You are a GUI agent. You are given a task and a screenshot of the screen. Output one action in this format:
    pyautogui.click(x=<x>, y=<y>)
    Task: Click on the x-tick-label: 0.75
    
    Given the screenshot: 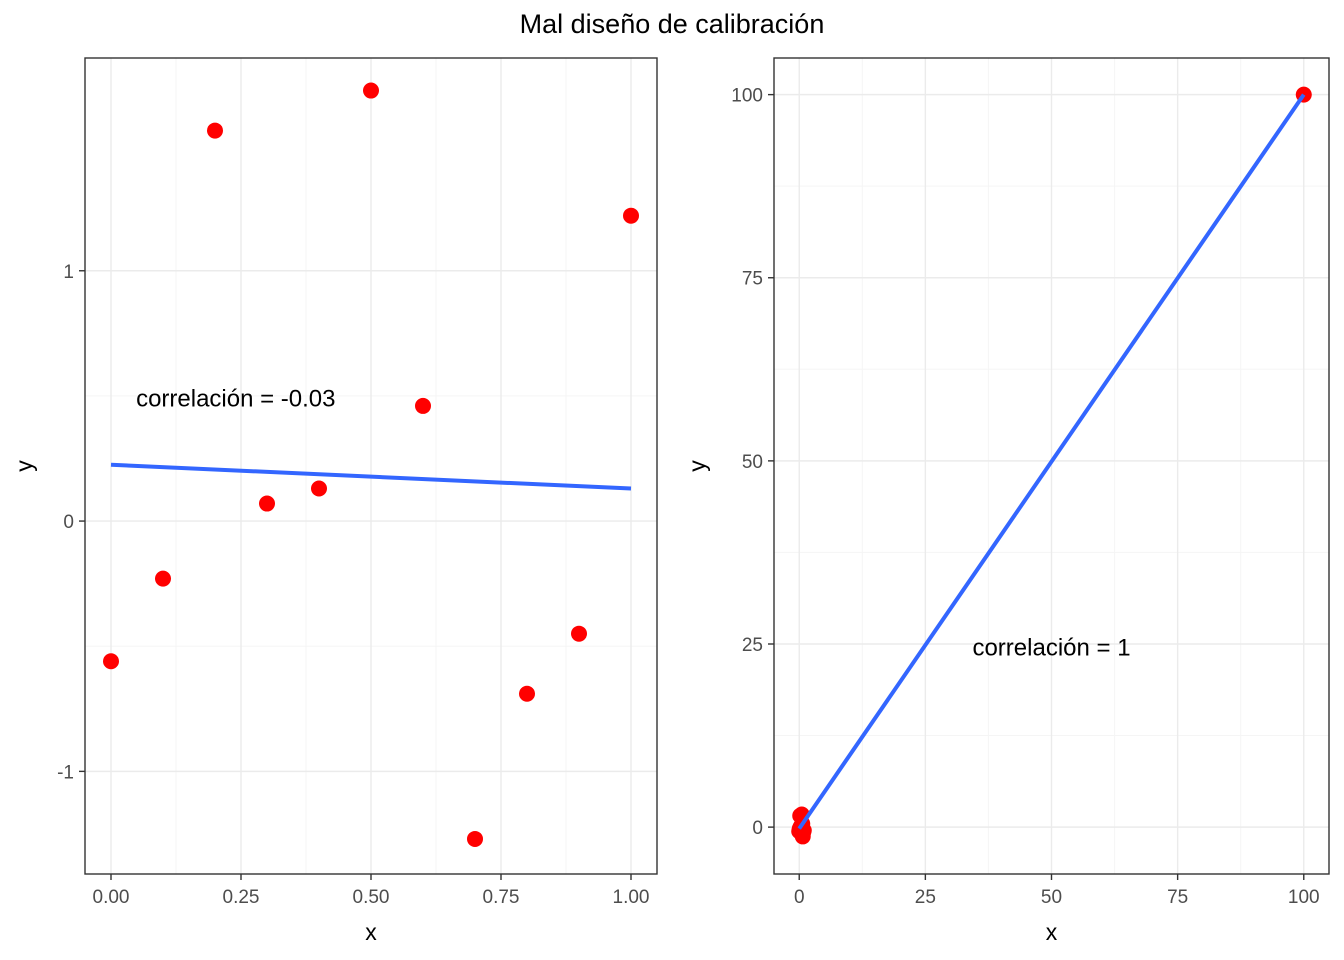 What is the action you would take?
    pyautogui.click(x=501, y=897)
    